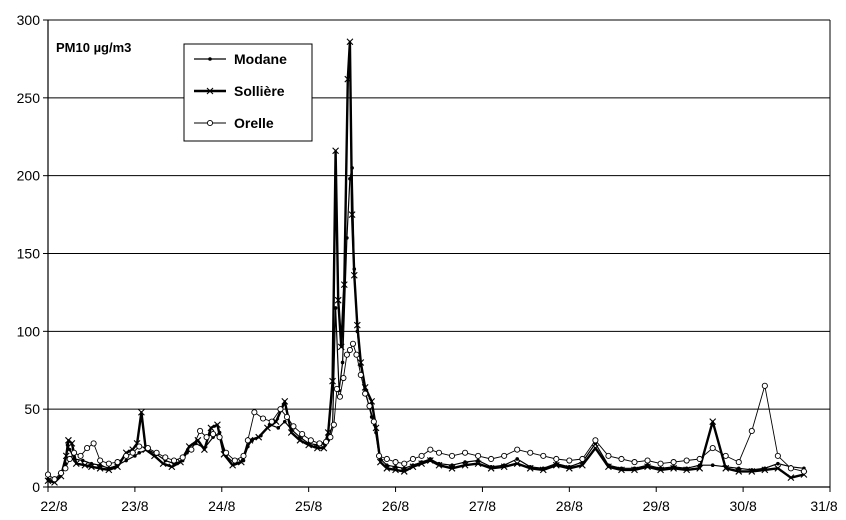 This screenshot has width=846, height=520. Describe the element at coordinates (259, 91) in the screenshot. I see `legend-label: Sollière` at that location.